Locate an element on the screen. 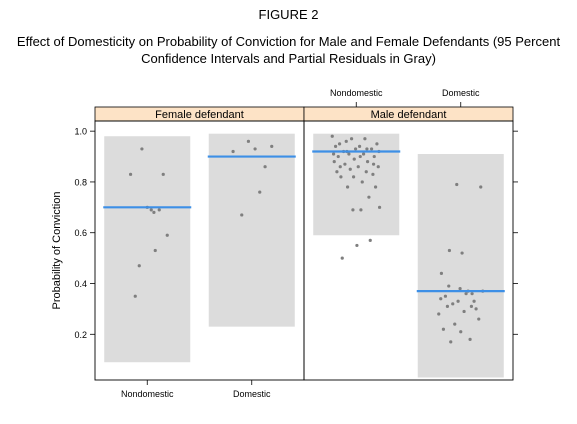 This screenshot has height=424, width=577. y-tick-label: 1.0 is located at coordinates (80, 132).